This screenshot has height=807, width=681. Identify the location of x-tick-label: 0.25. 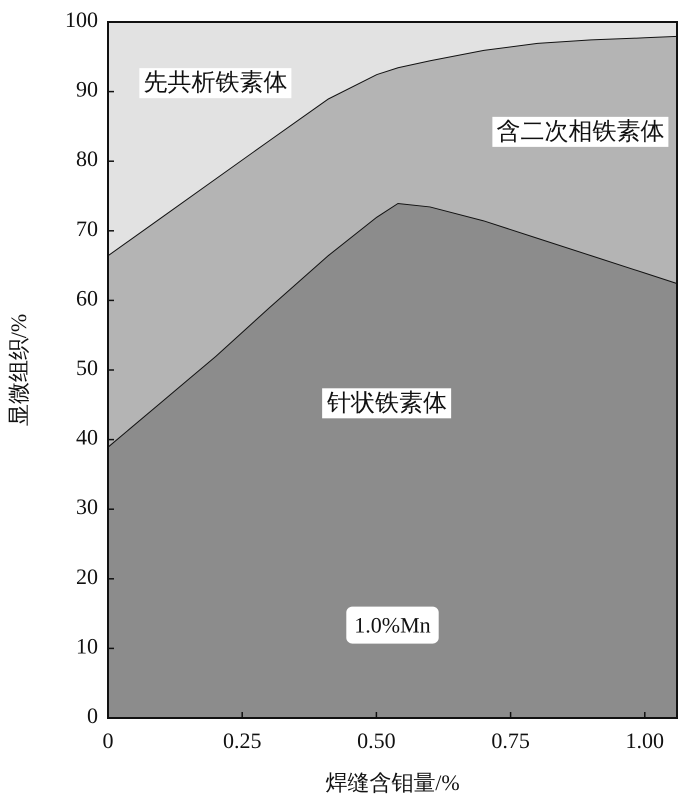
(242, 740).